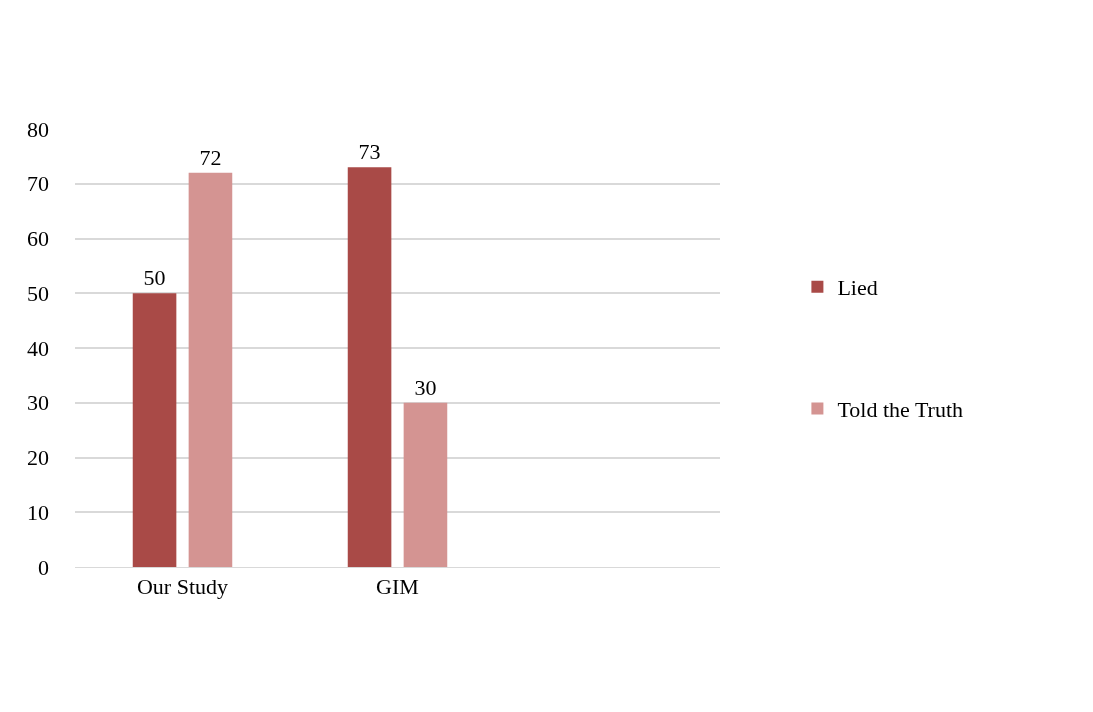 The image size is (1093, 712). I want to click on y-tick-label: 30, so click(38, 403).